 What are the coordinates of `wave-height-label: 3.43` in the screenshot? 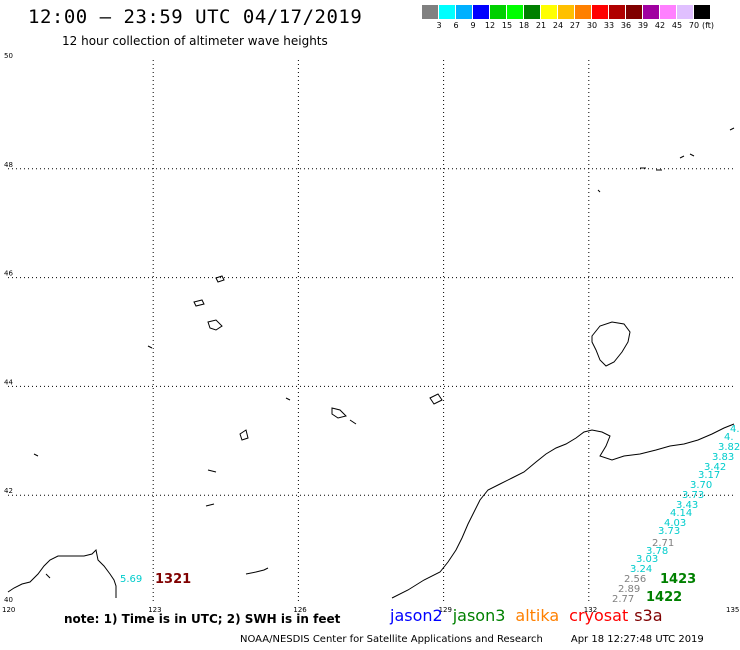 It's located at (687, 505).